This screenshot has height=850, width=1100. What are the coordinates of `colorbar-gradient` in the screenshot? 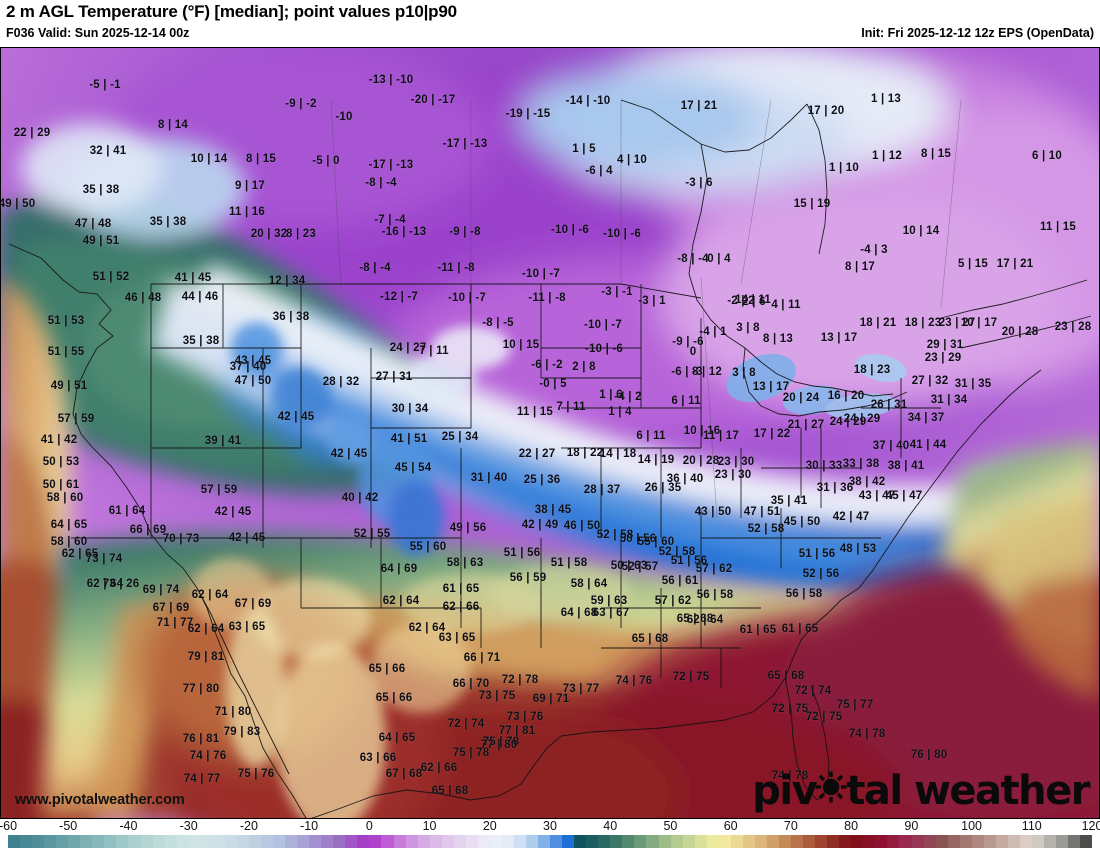 It's located at (550, 841).